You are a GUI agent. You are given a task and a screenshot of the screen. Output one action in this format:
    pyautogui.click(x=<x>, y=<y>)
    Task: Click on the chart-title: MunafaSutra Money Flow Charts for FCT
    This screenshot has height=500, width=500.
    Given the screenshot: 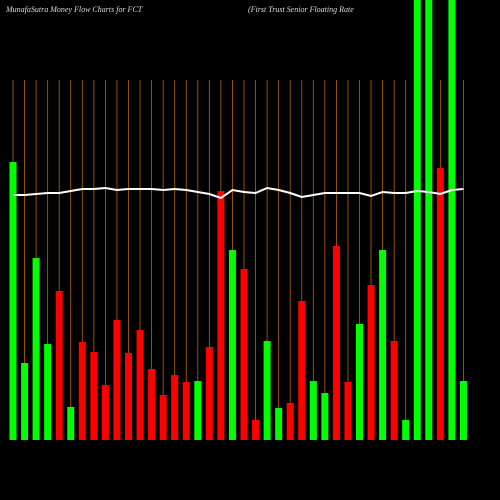 What is the action you would take?
    pyautogui.click(x=74, y=9)
    